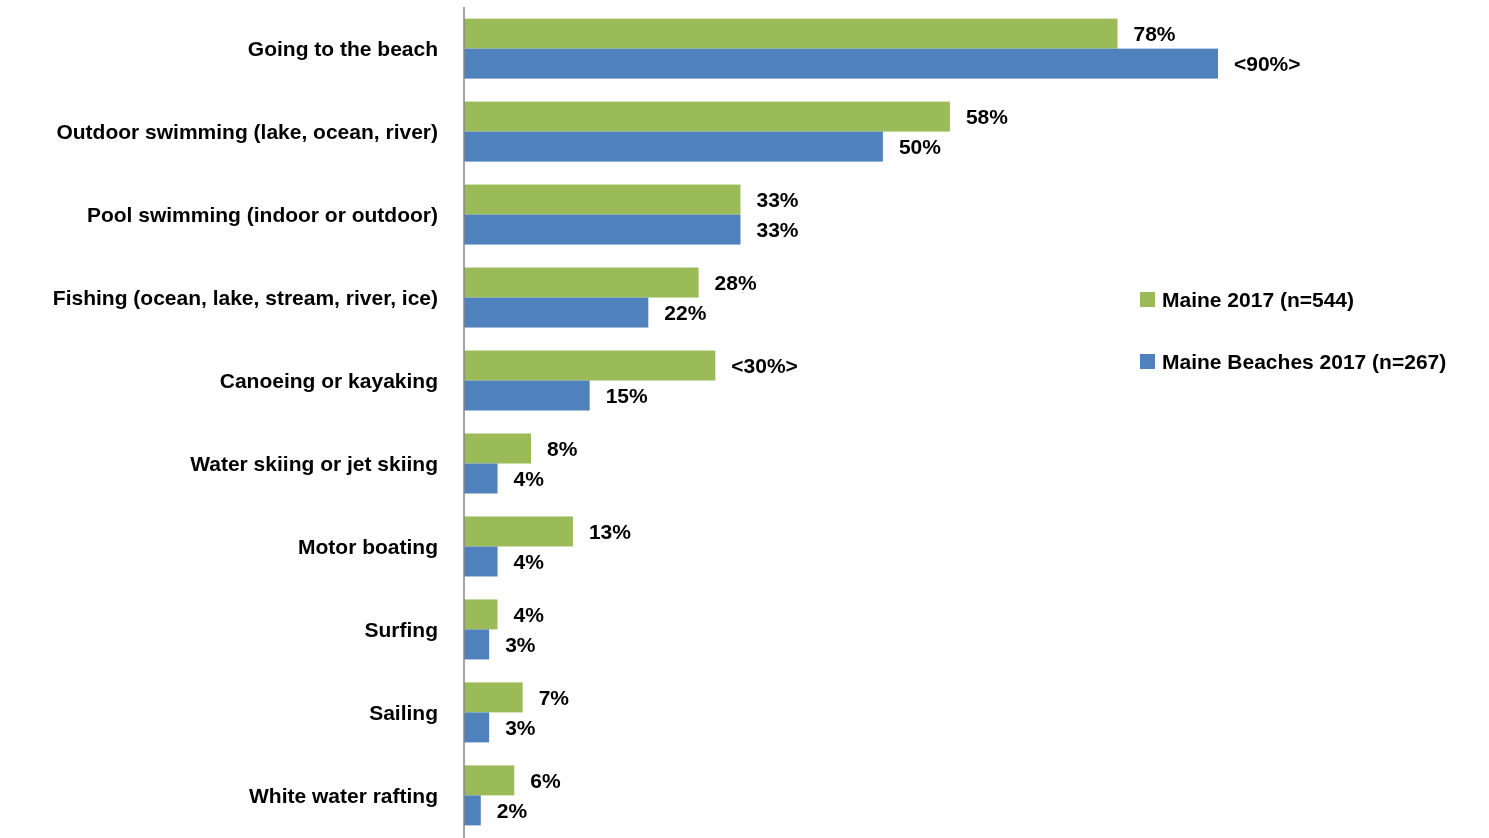 Image resolution: width=1489 pixels, height=838 pixels. Describe the element at coordinates (342, 48) in the screenshot. I see `y-tick-label: Going to the beach` at that location.